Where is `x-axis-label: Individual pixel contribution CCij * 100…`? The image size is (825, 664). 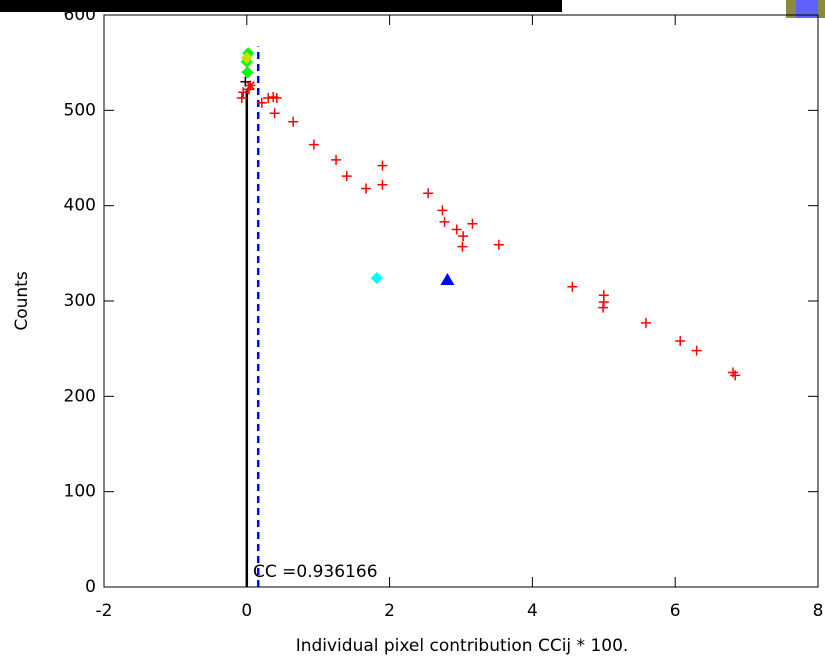 x-axis-label: Individual pixel contribution CCij * 100… is located at coordinates (462, 646).